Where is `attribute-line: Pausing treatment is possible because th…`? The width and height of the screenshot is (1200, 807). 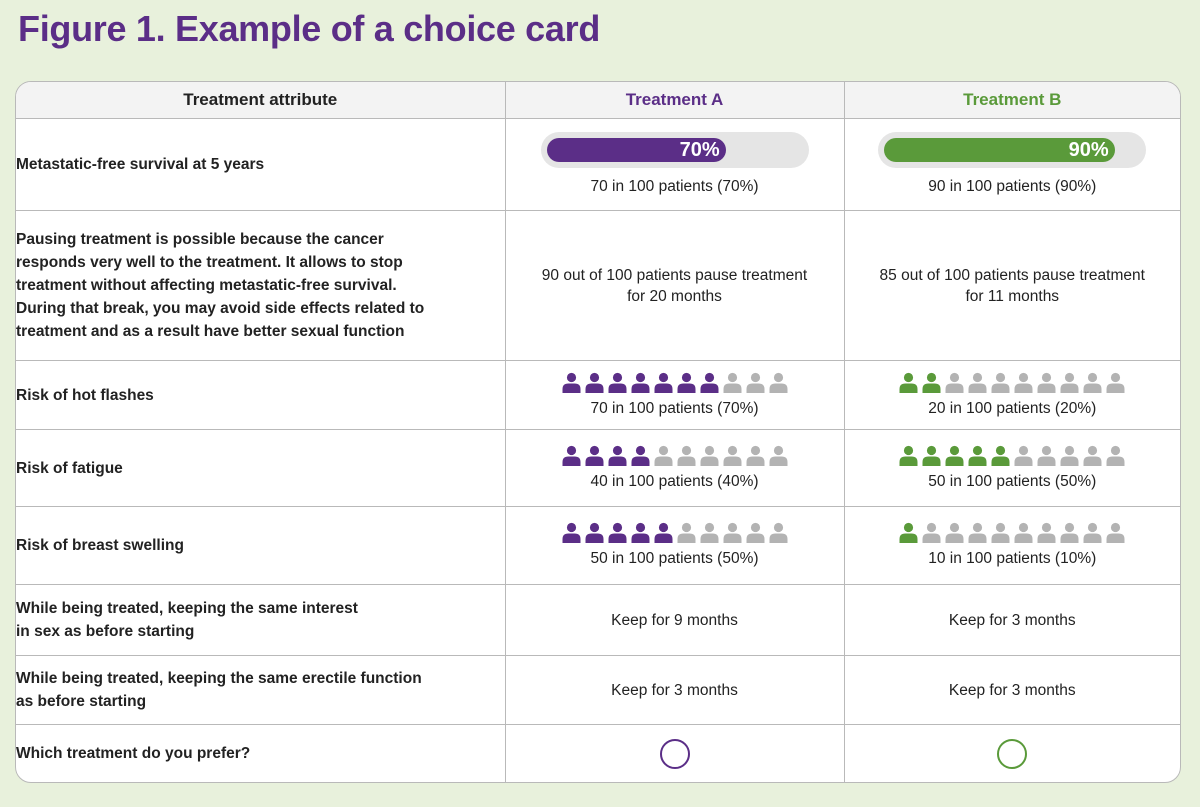 attribute-line: Pausing treatment is possible because th… is located at coordinates (200, 239).